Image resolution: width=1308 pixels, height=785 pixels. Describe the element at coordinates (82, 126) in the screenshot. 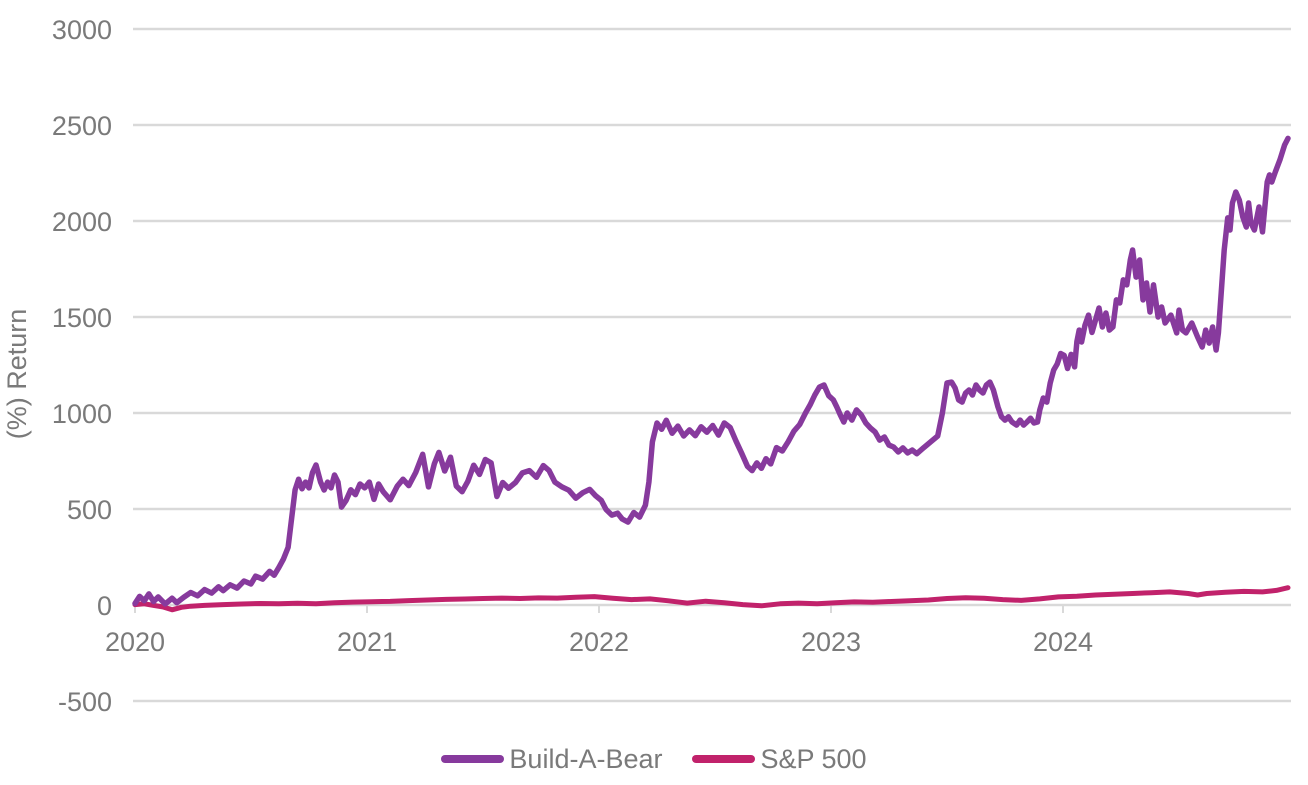

I see `y-tick-label-2500: 2500` at that location.